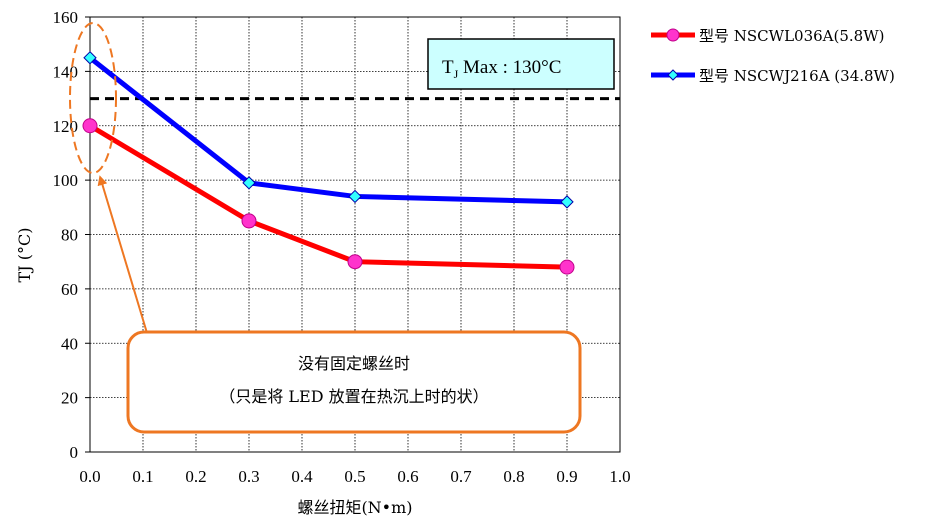 The height and width of the screenshot is (525, 940). What do you see at coordinates (354, 363) in the screenshot?
I see `annotation-line-1: 没有固定螺丝时` at bounding box center [354, 363].